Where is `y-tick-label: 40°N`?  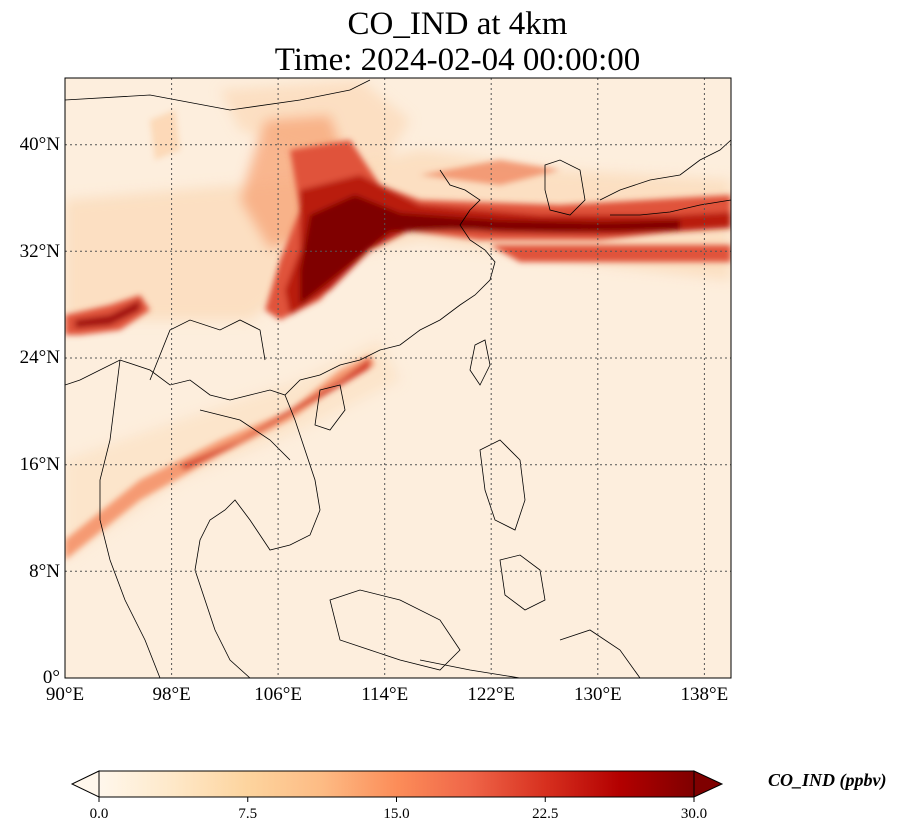 y-tick-label: 40°N is located at coordinates (39, 144).